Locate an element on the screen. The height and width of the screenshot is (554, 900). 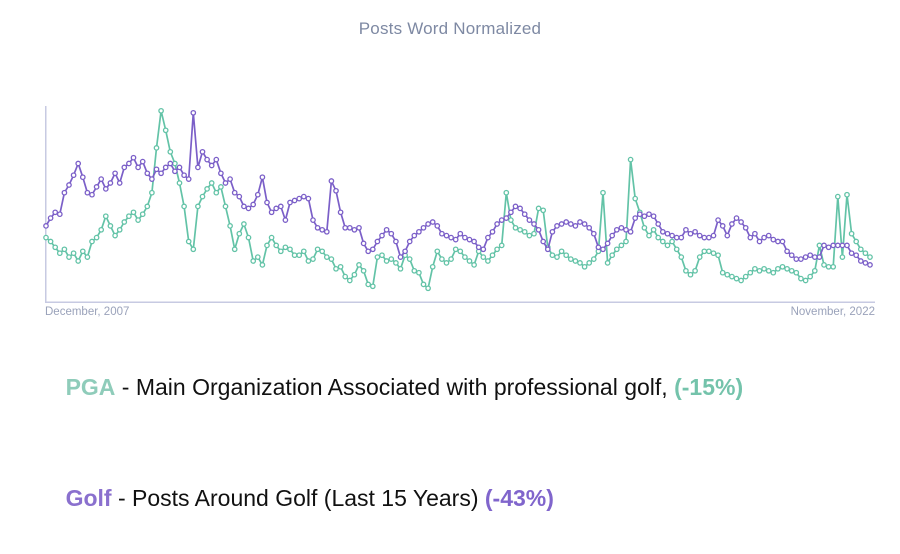
chart-title: Posts Word Normalized is located at coordinates (450, 28).